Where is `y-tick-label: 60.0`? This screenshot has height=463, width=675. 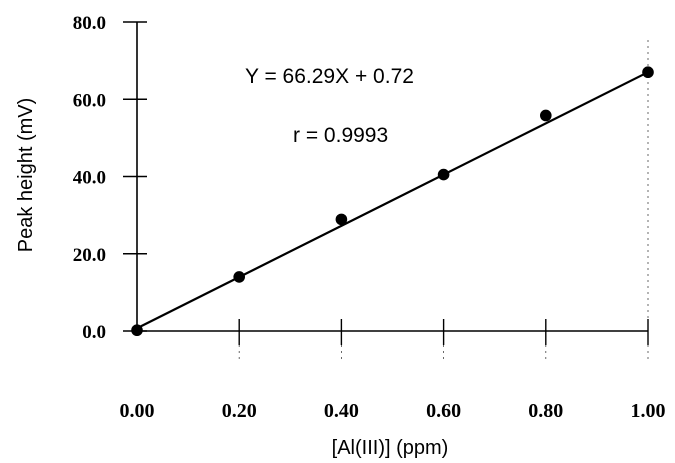 y-tick-label: 60.0 is located at coordinates (89, 100).